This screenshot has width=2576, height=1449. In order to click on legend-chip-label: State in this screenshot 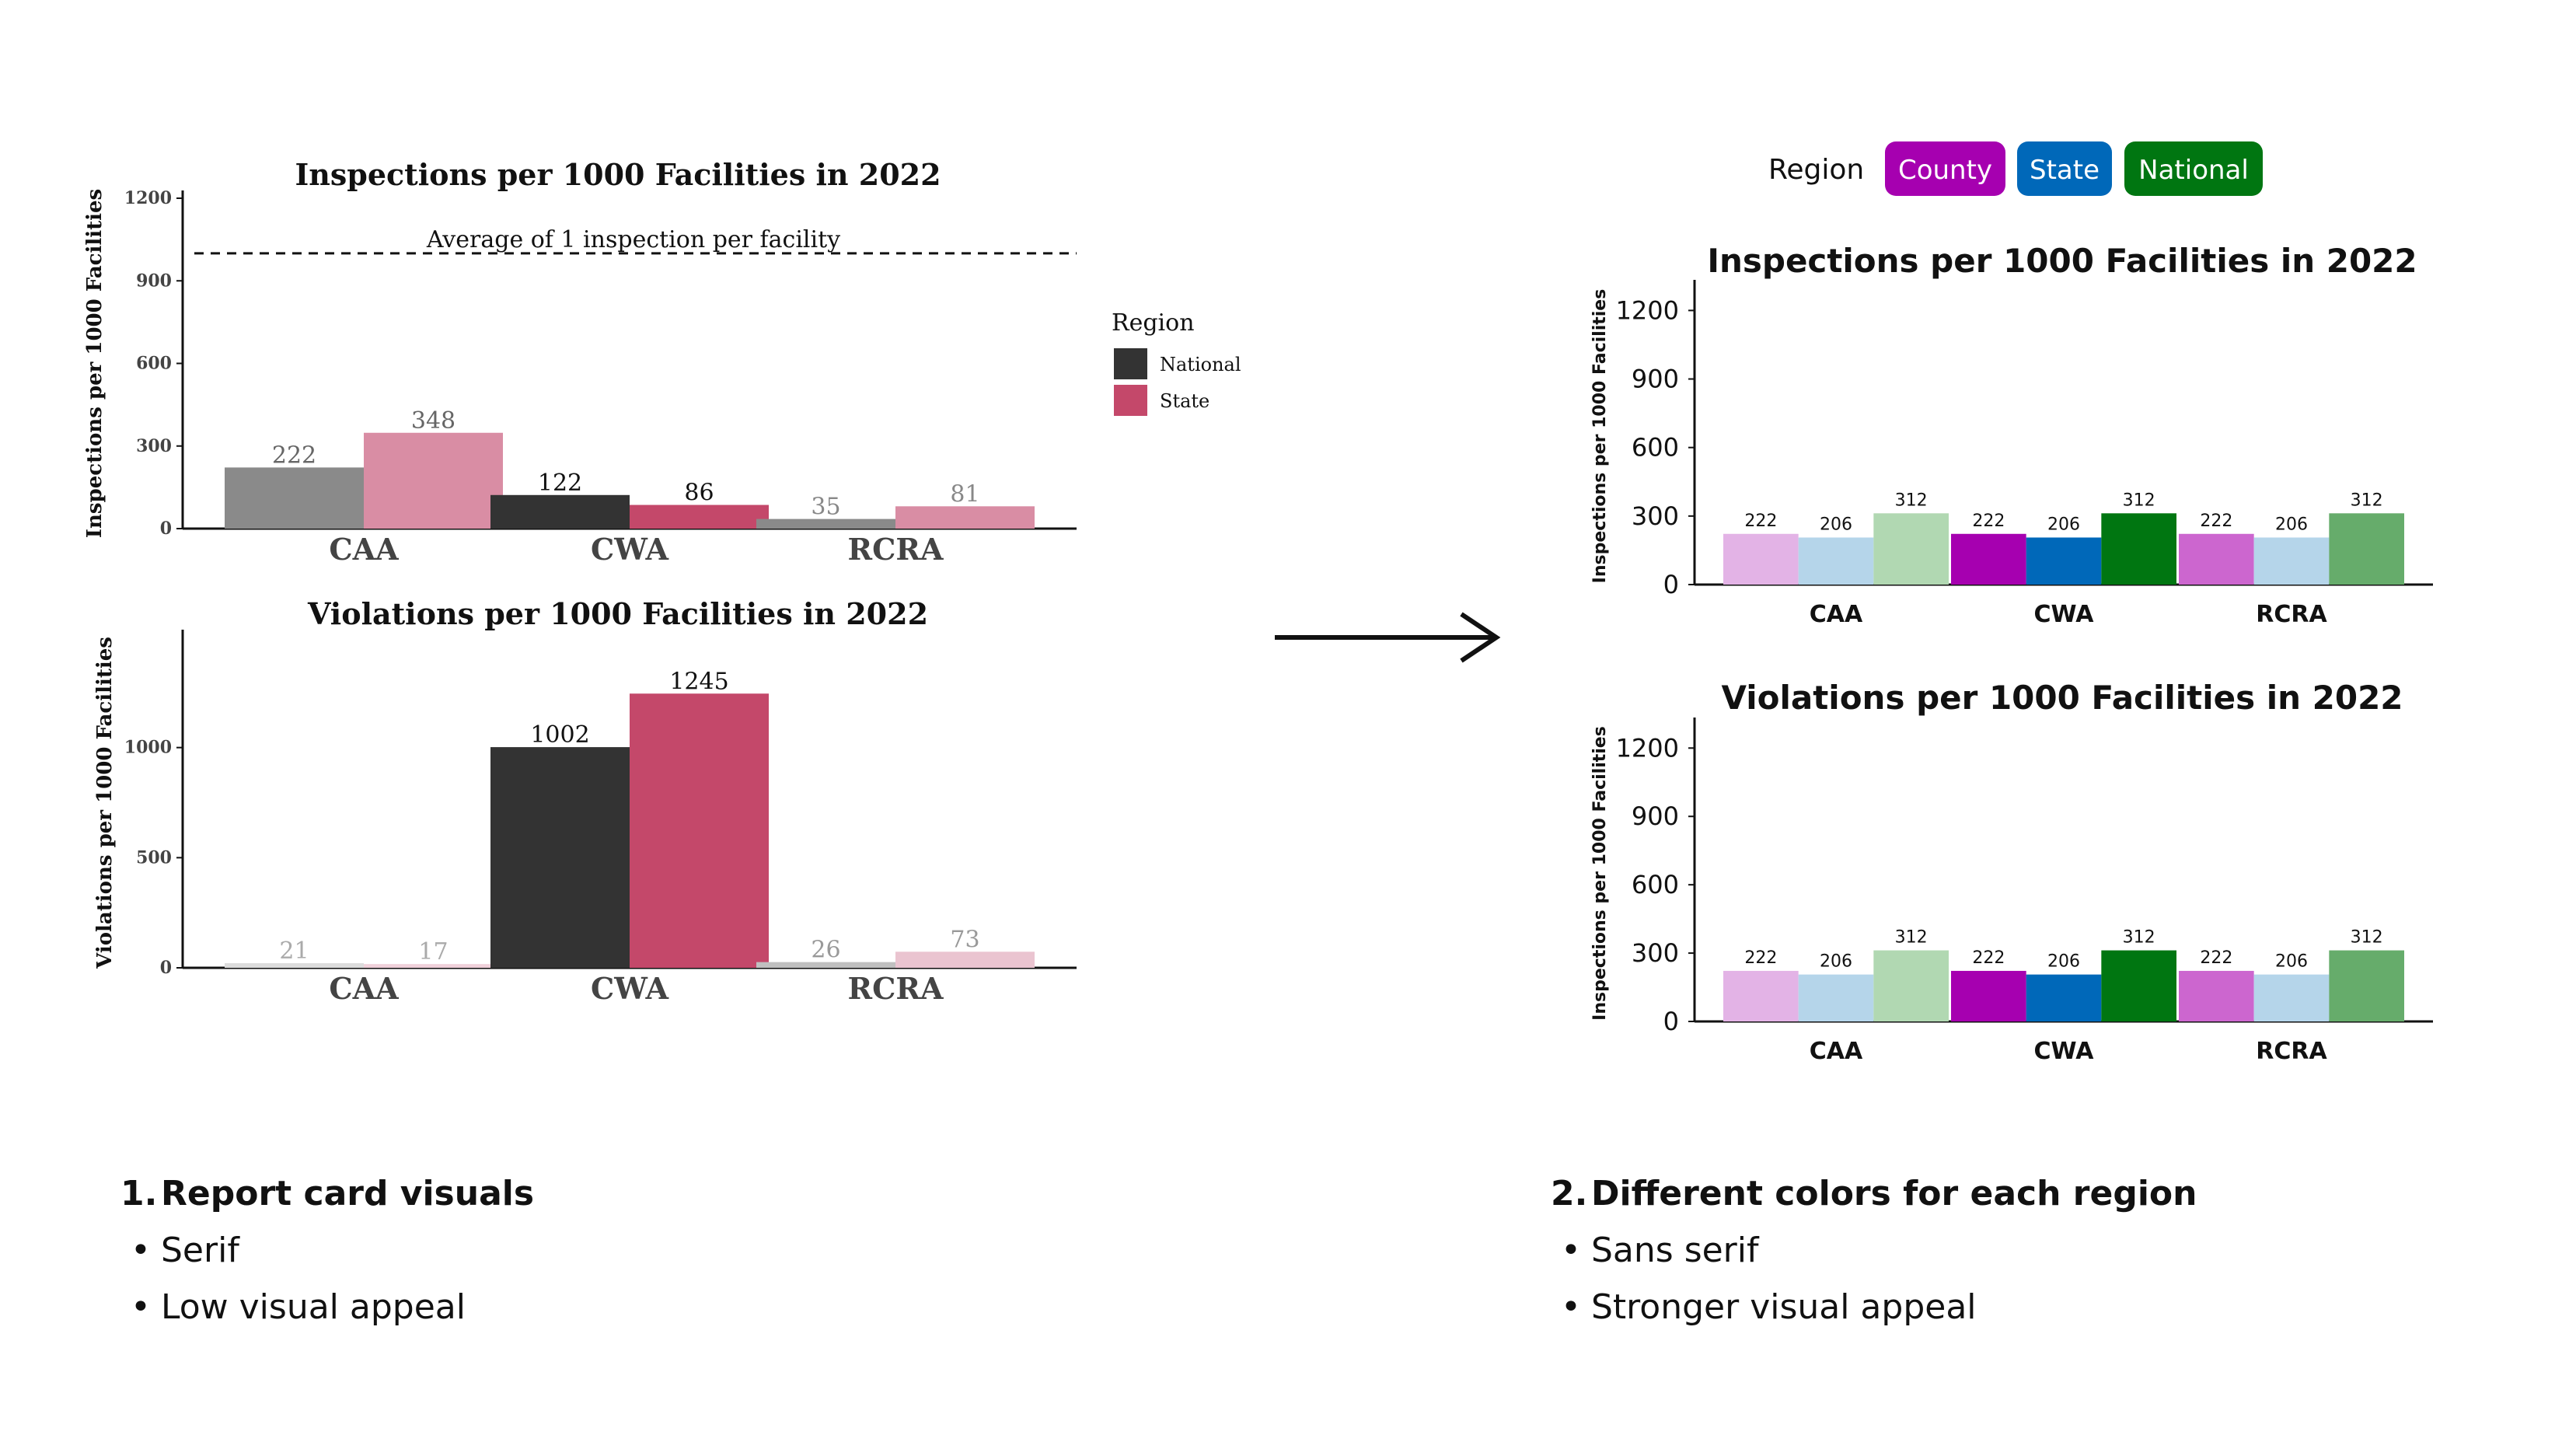, I will do `click(2065, 170)`.